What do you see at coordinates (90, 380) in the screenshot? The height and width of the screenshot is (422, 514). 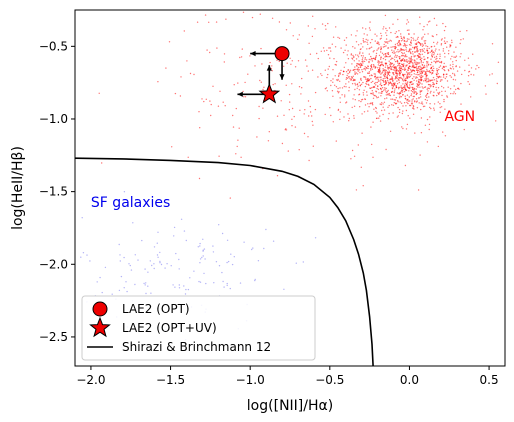 I see `x-tick-label: −2.0` at bounding box center [90, 380].